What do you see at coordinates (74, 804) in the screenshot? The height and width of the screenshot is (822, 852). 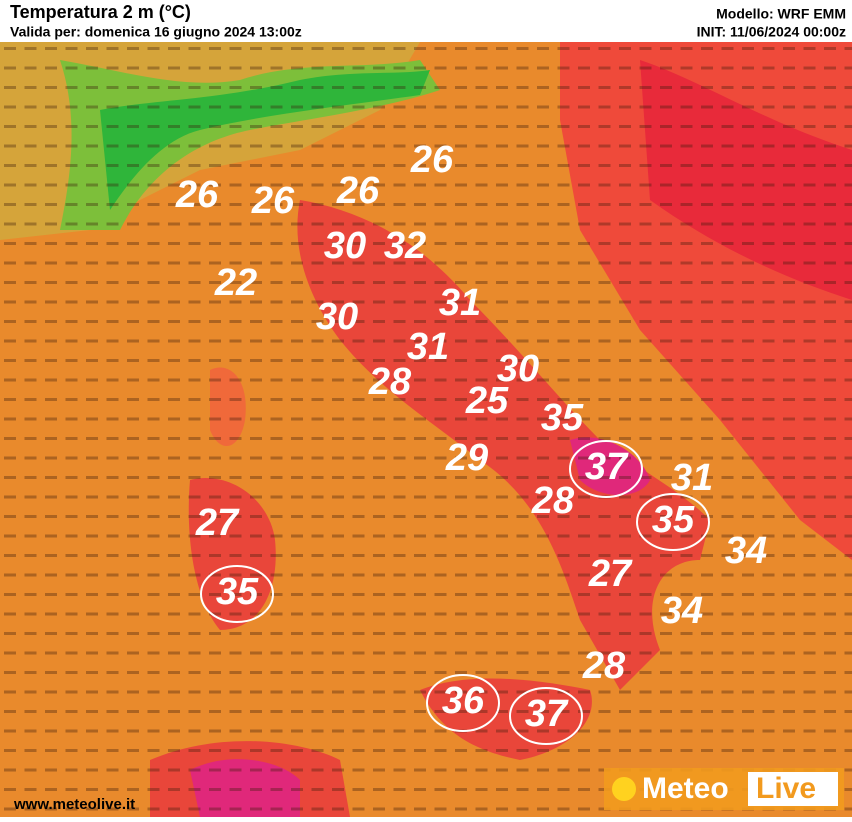 I see `website: www.meteolive.it` at bounding box center [74, 804].